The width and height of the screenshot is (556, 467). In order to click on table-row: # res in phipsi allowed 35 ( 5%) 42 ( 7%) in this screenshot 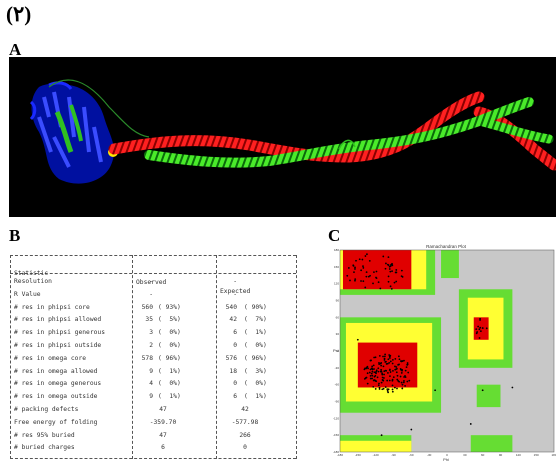, I will do `click(153, 319)`.